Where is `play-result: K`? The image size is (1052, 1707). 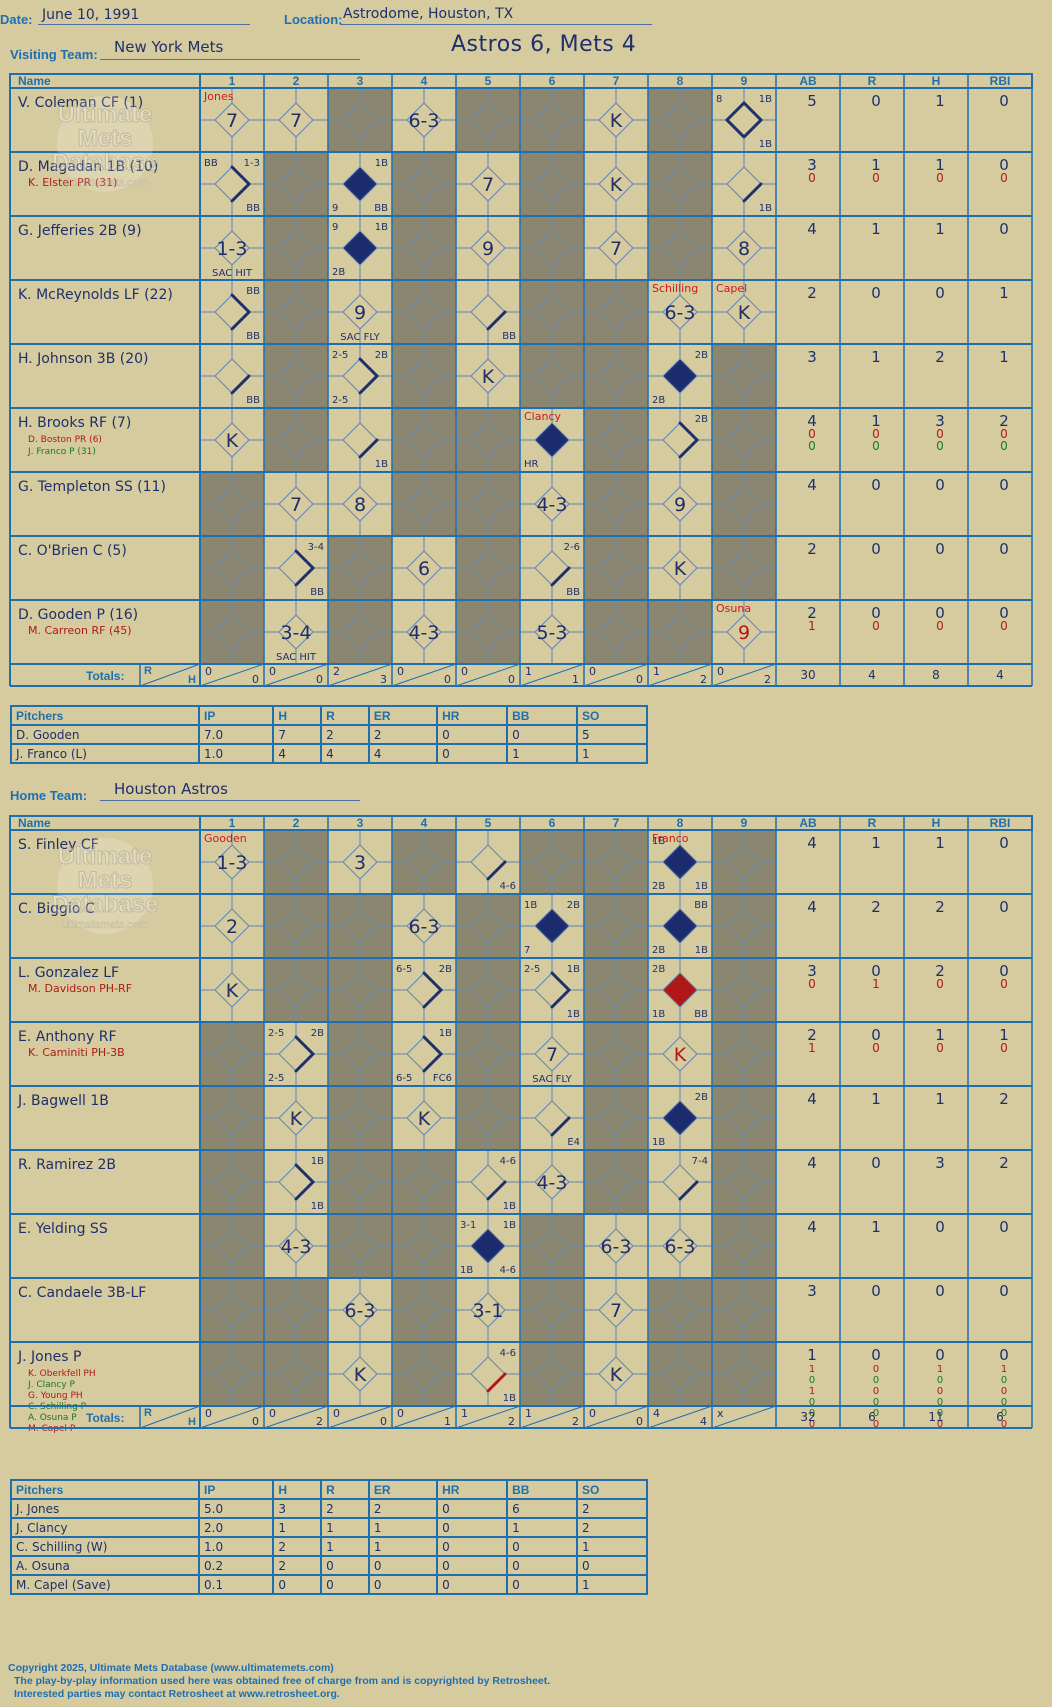 play-result: K is located at coordinates (424, 1119).